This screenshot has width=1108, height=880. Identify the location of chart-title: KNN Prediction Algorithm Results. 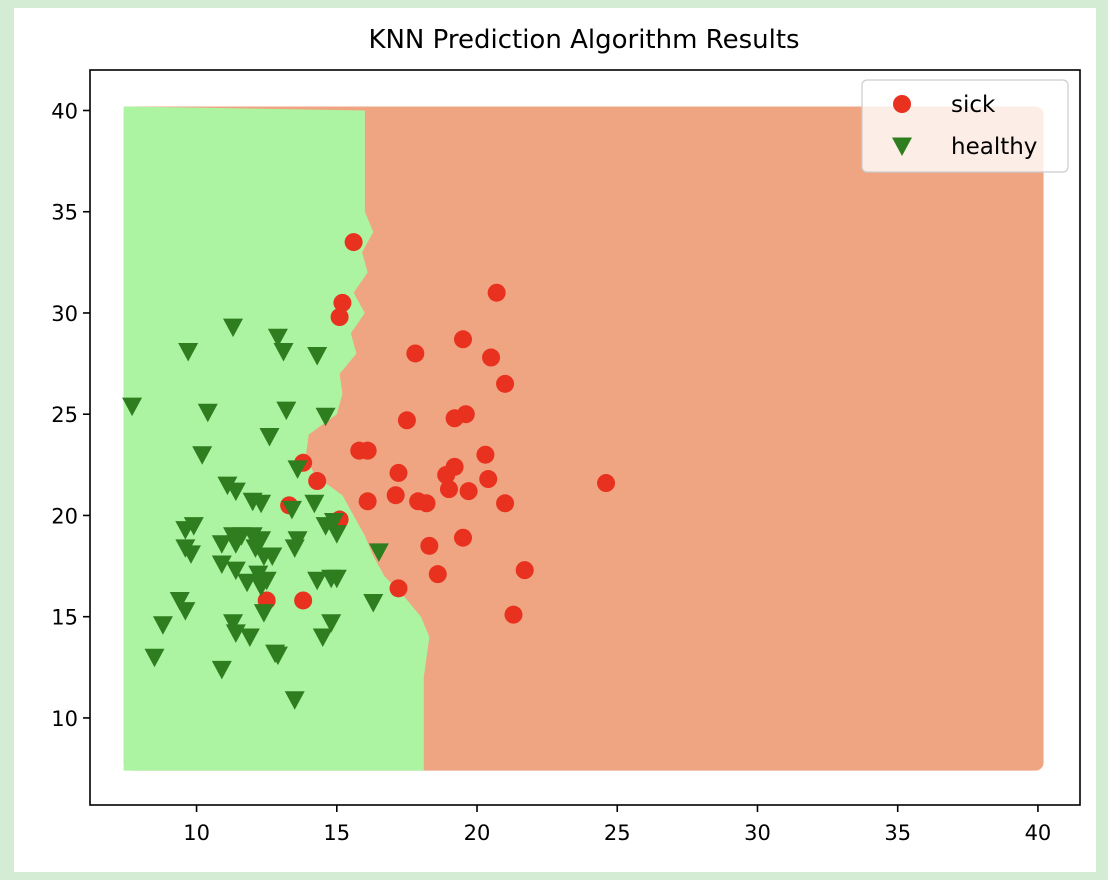
(583, 40).